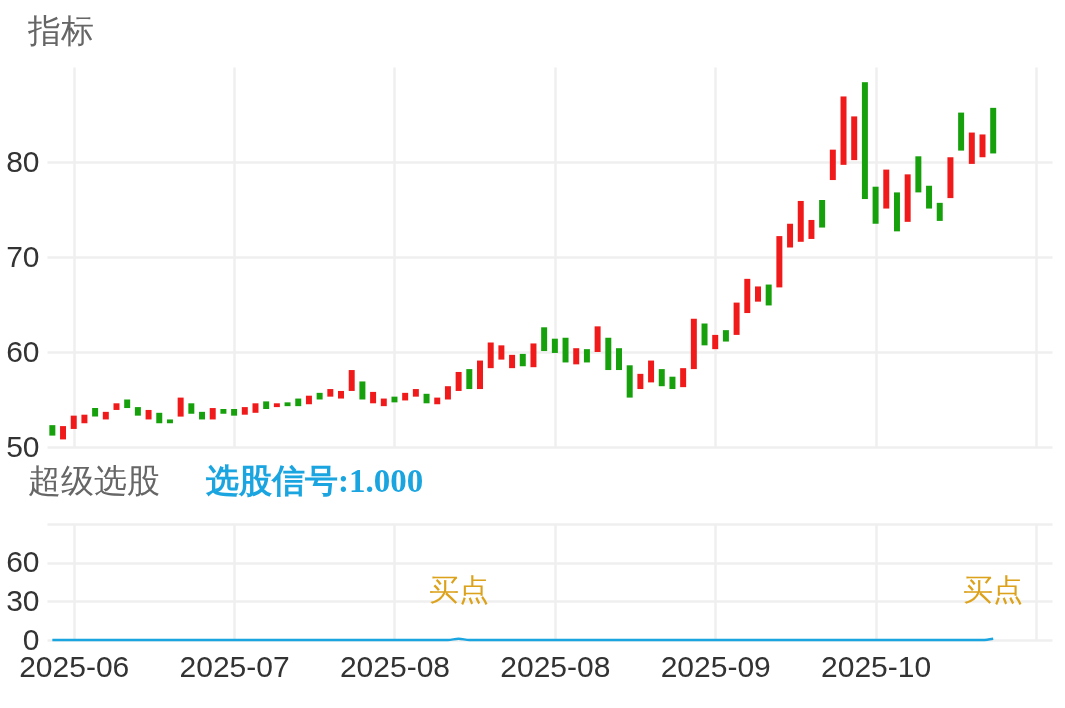 The height and width of the screenshot is (708, 1065). Describe the element at coordinates (23, 256) in the screenshot. I see `y-tick-label: 70` at that location.